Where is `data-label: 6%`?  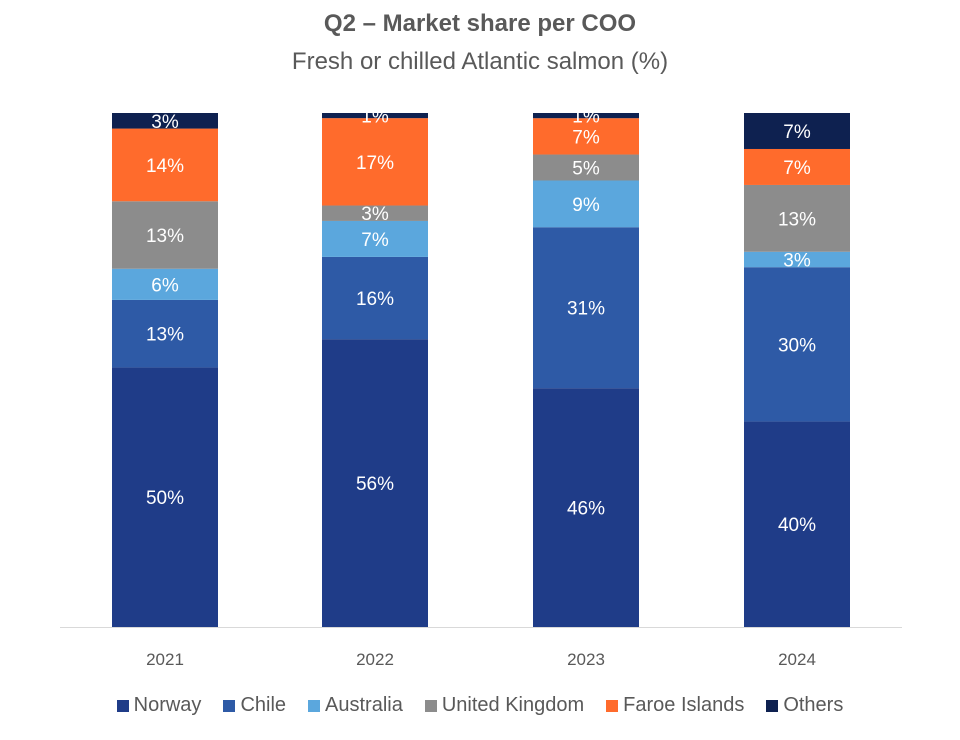
data-label: 6% is located at coordinates (165, 285).